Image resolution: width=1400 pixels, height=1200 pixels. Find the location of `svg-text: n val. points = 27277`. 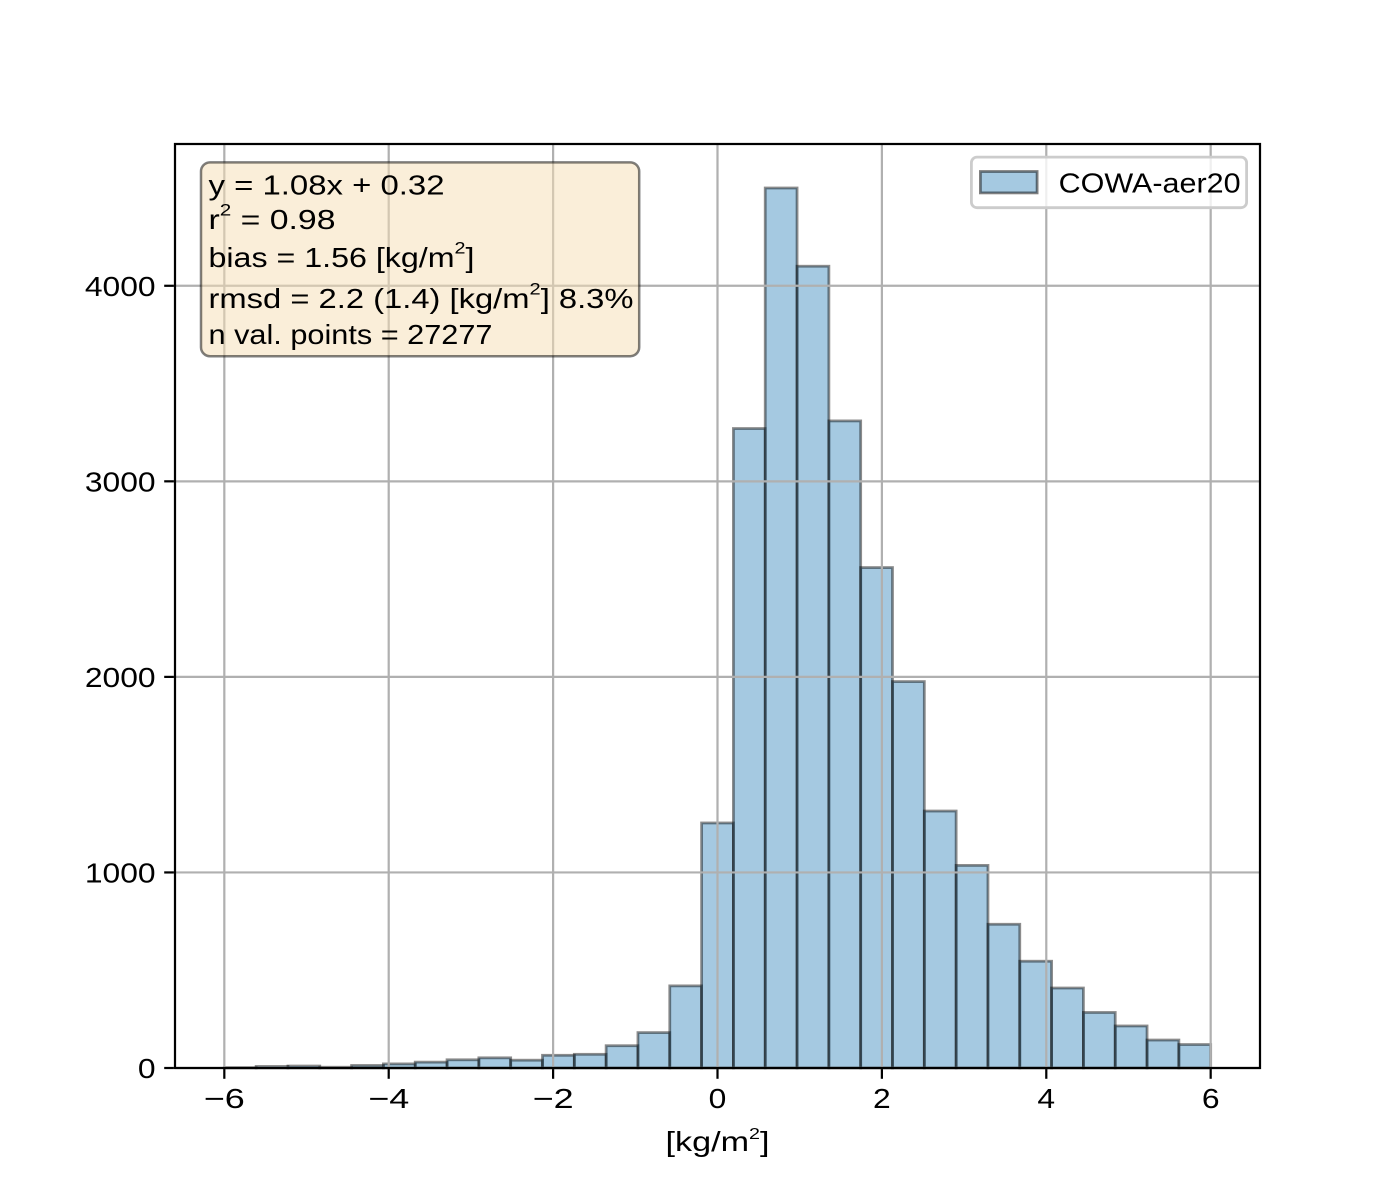

svg-text: n val. points = 27277 is located at coordinates (351, 334).